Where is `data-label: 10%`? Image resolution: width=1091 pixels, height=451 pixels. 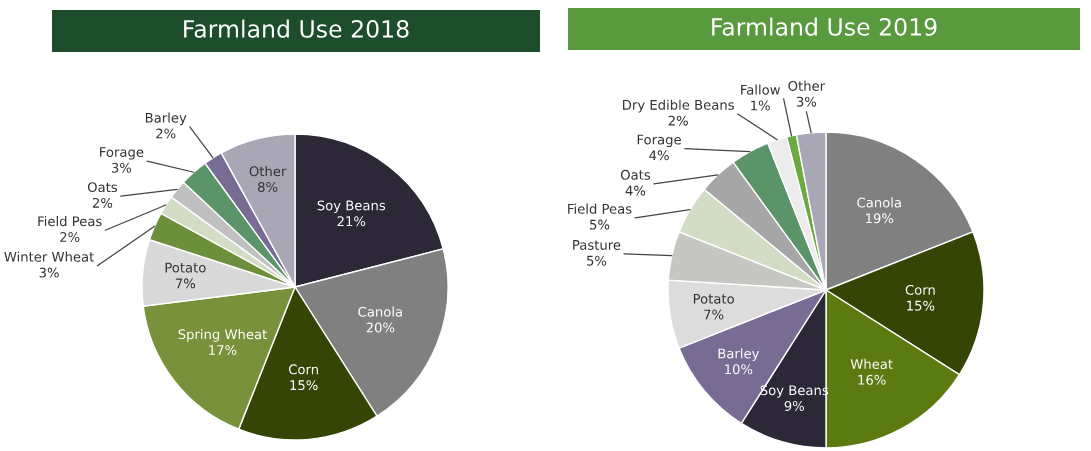
data-label: 10% is located at coordinates (739, 369).